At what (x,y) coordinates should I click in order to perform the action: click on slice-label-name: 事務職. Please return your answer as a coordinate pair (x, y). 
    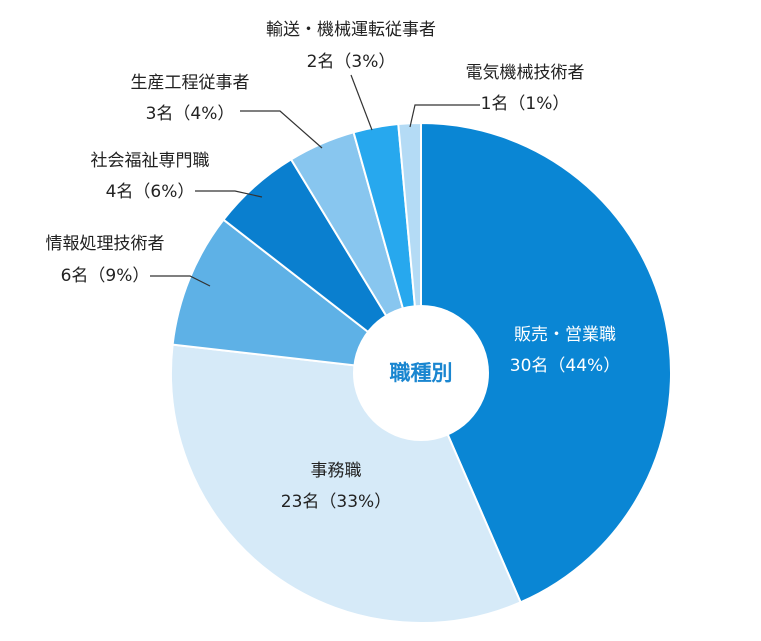
    Looking at the image, I should click on (336, 471).